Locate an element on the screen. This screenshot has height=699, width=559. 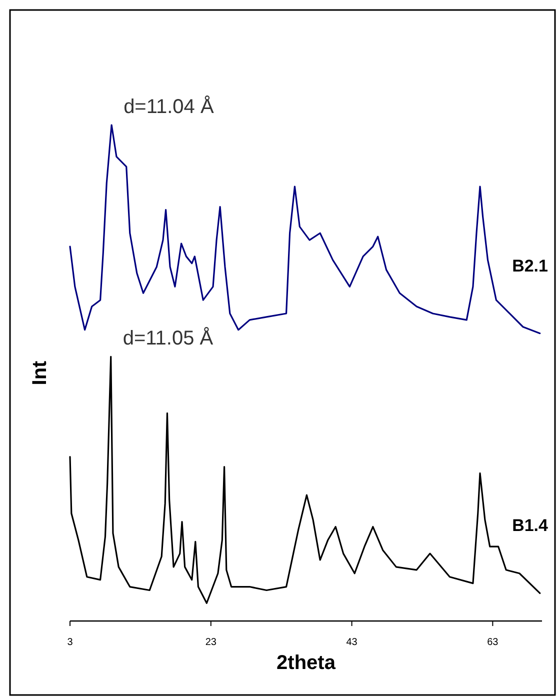
x-axis-title: 2theta is located at coordinates (306, 663).